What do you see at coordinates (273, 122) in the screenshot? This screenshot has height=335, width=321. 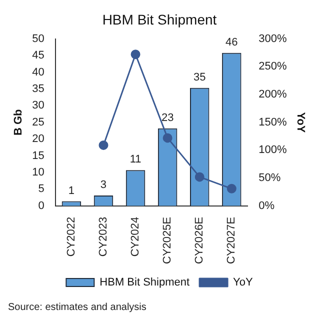 I see `y2-tick-label: 150%` at bounding box center [273, 122].